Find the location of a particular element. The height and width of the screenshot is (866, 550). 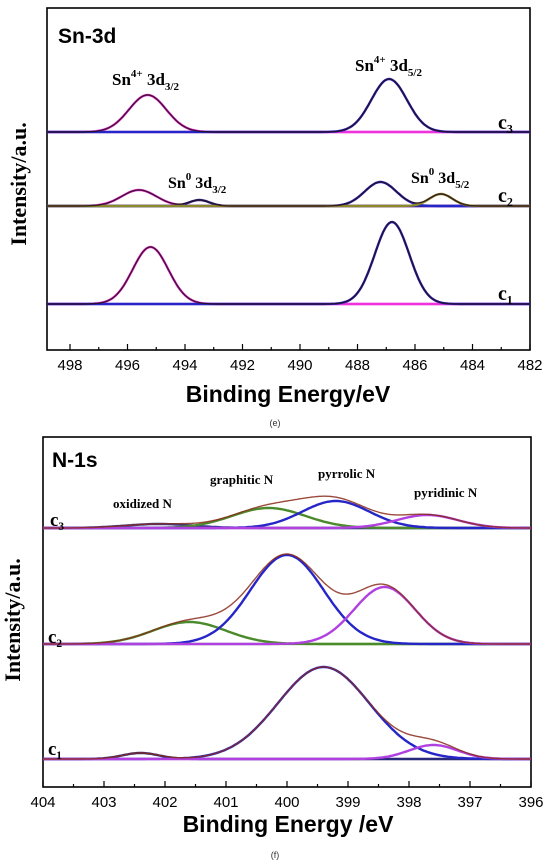

x-tick-label: 400 is located at coordinates (286, 802).